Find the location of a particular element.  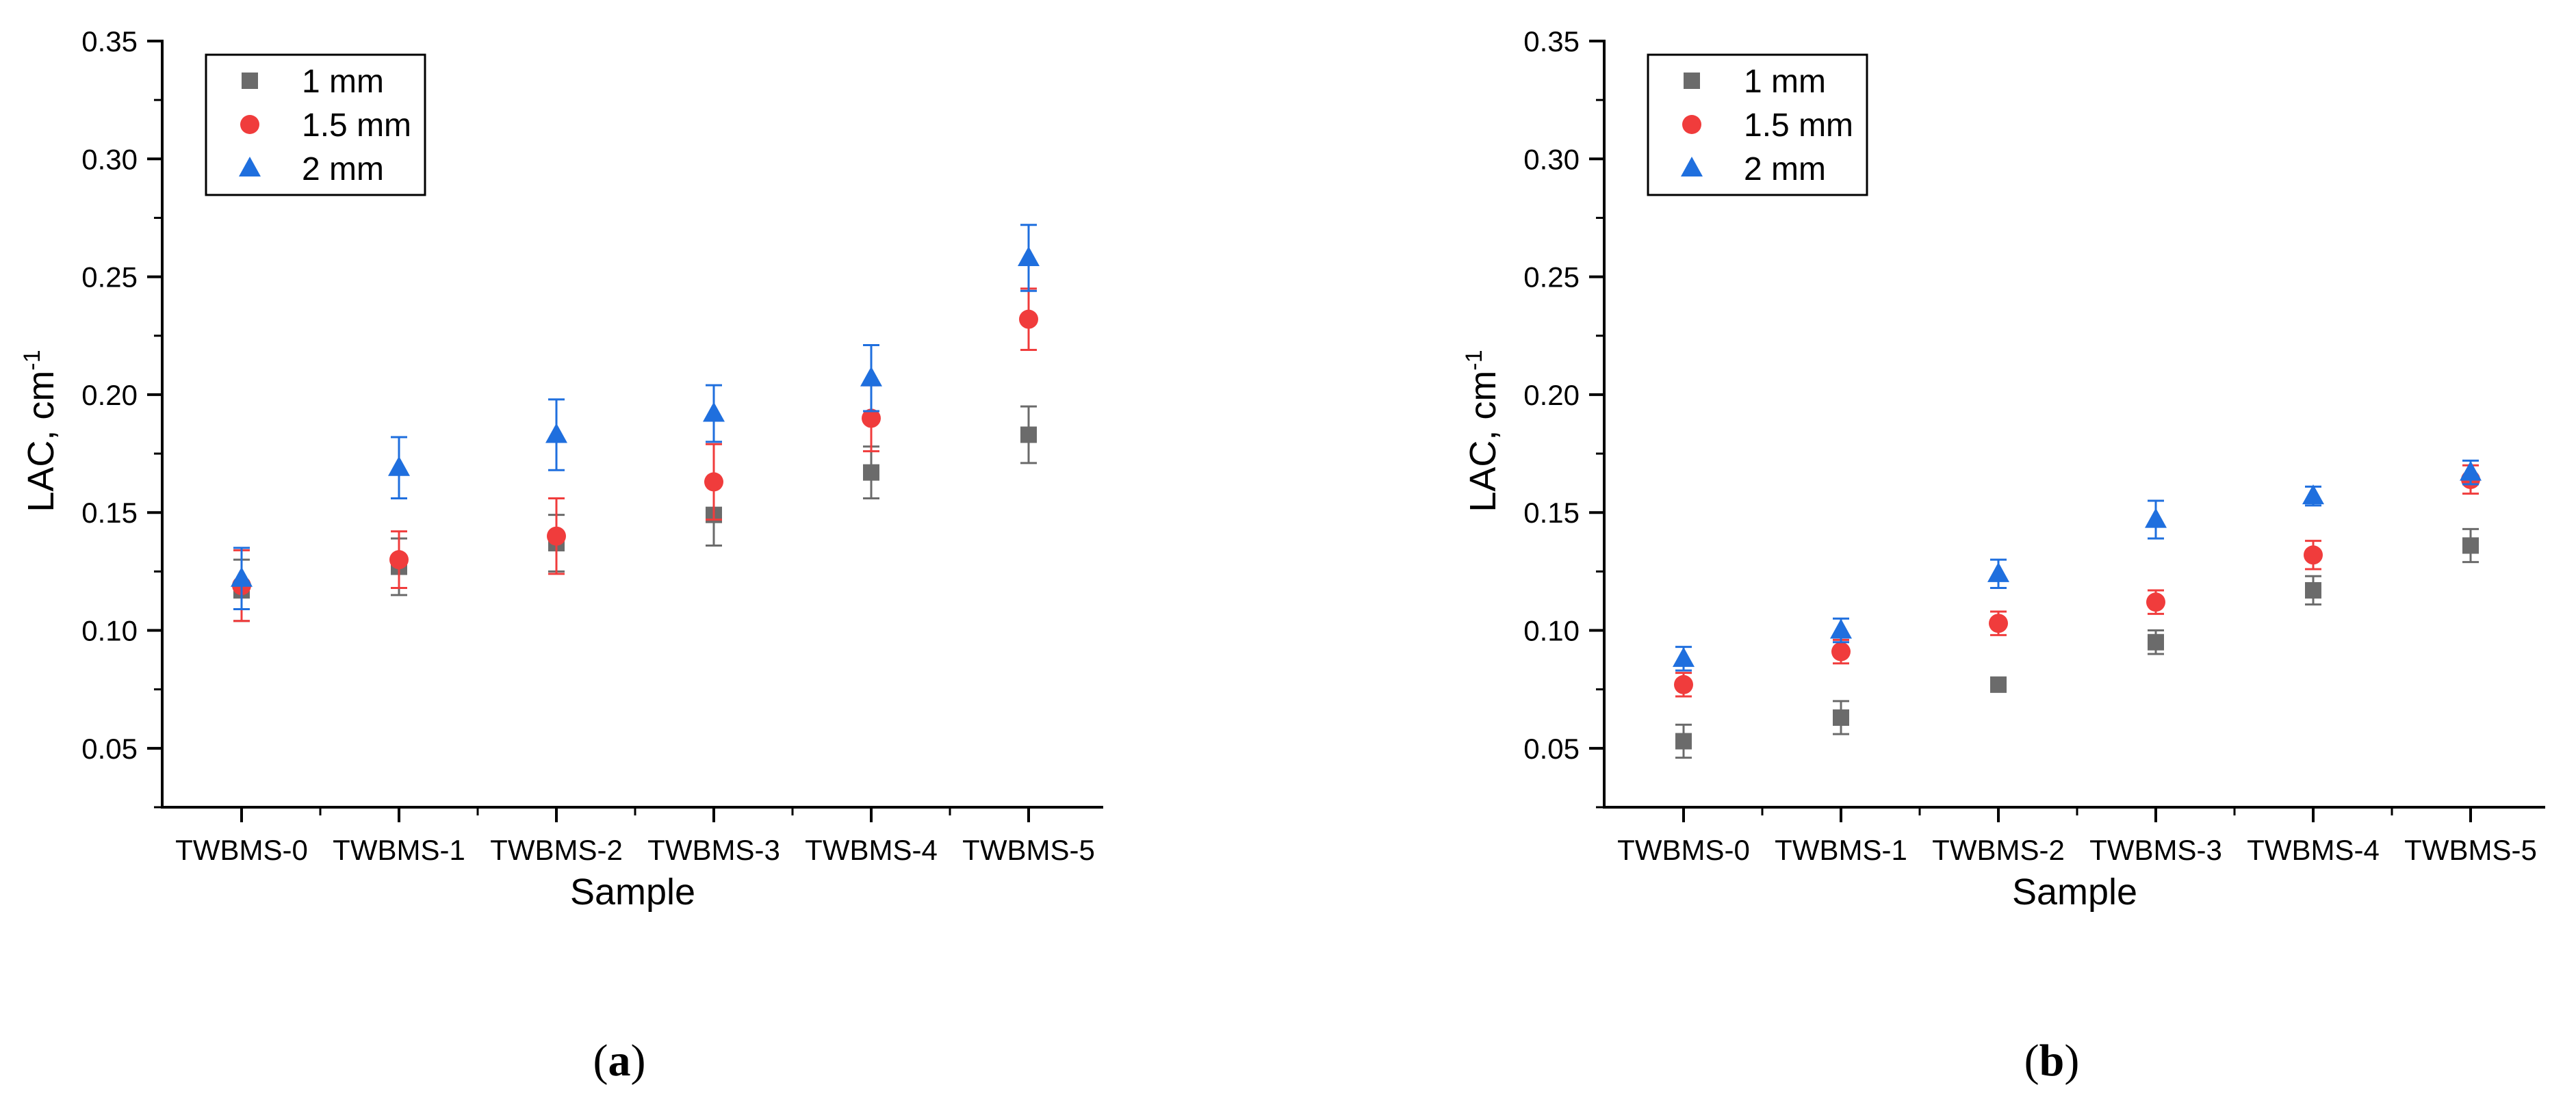

panel-label-letter: b is located at coordinates (2052, 1061).